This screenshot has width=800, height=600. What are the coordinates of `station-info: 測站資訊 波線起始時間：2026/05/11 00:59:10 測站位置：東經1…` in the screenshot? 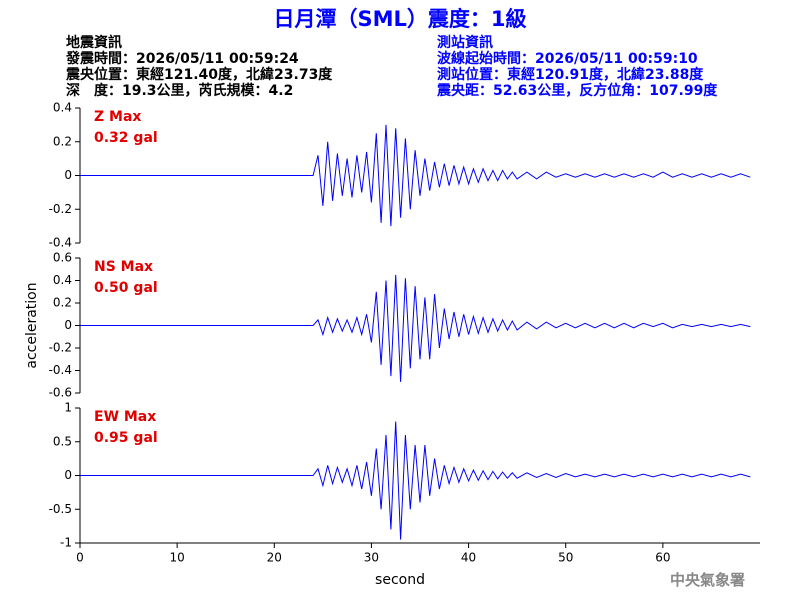 It's located at (577, 66).